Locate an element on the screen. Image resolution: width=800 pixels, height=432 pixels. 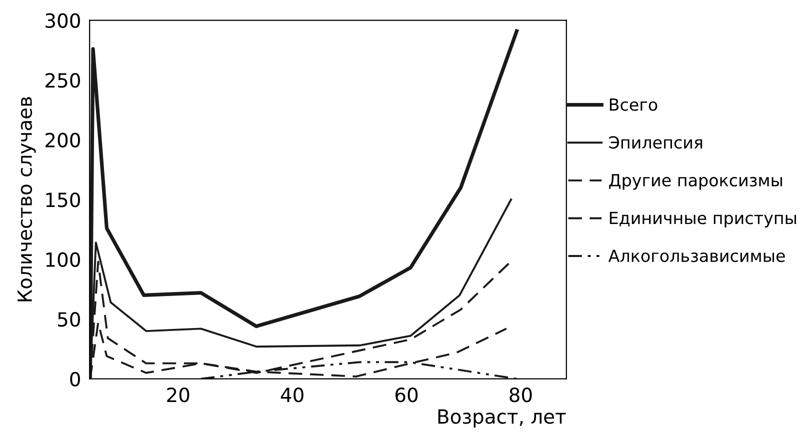
x-axis-title: Возраст, лет is located at coordinates (502, 418).